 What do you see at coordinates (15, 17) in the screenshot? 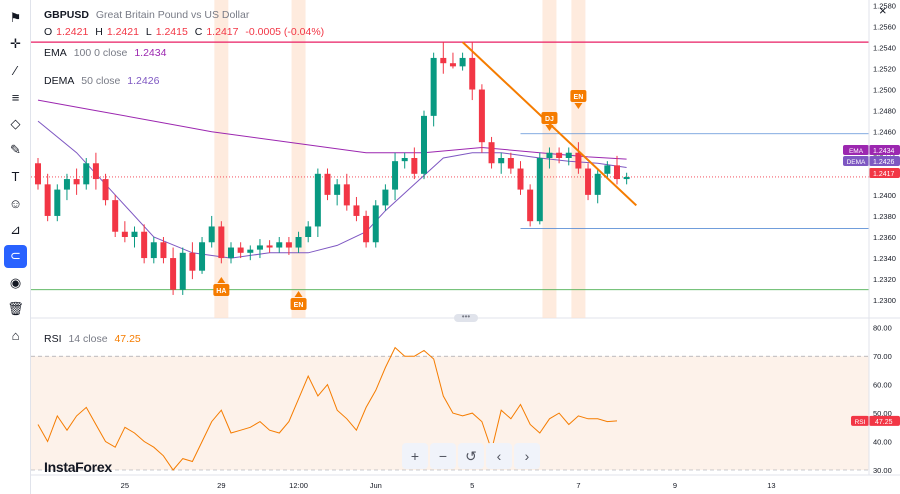
I see `flag-icon: ⚑` at bounding box center [15, 17].